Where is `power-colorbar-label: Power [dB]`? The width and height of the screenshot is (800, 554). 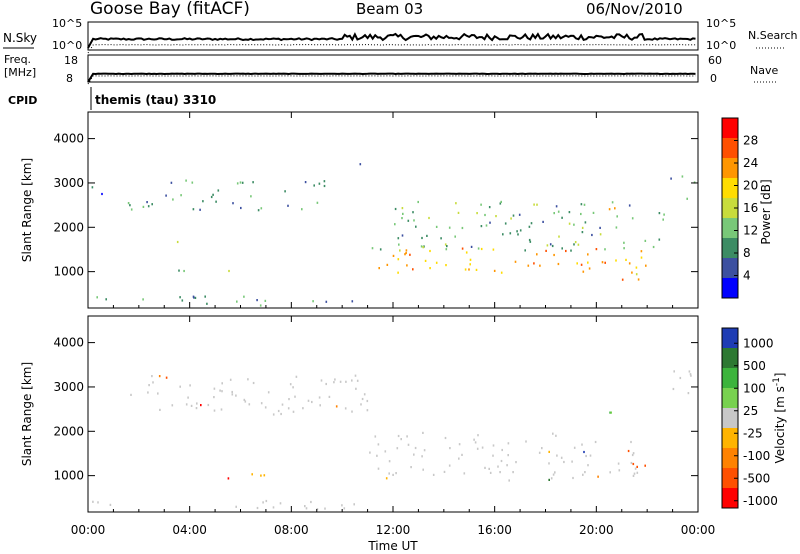
power-colorbar-label: Power [dB] is located at coordinates (766, 211).